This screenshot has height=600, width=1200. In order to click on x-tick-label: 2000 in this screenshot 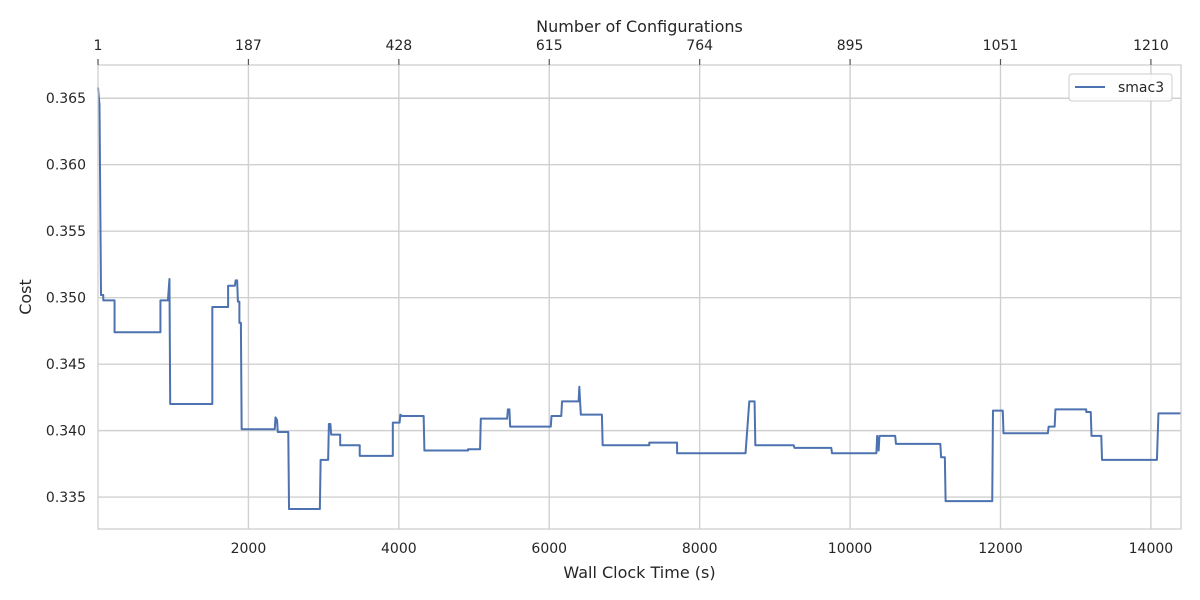, I will do `click(249, 549)`.